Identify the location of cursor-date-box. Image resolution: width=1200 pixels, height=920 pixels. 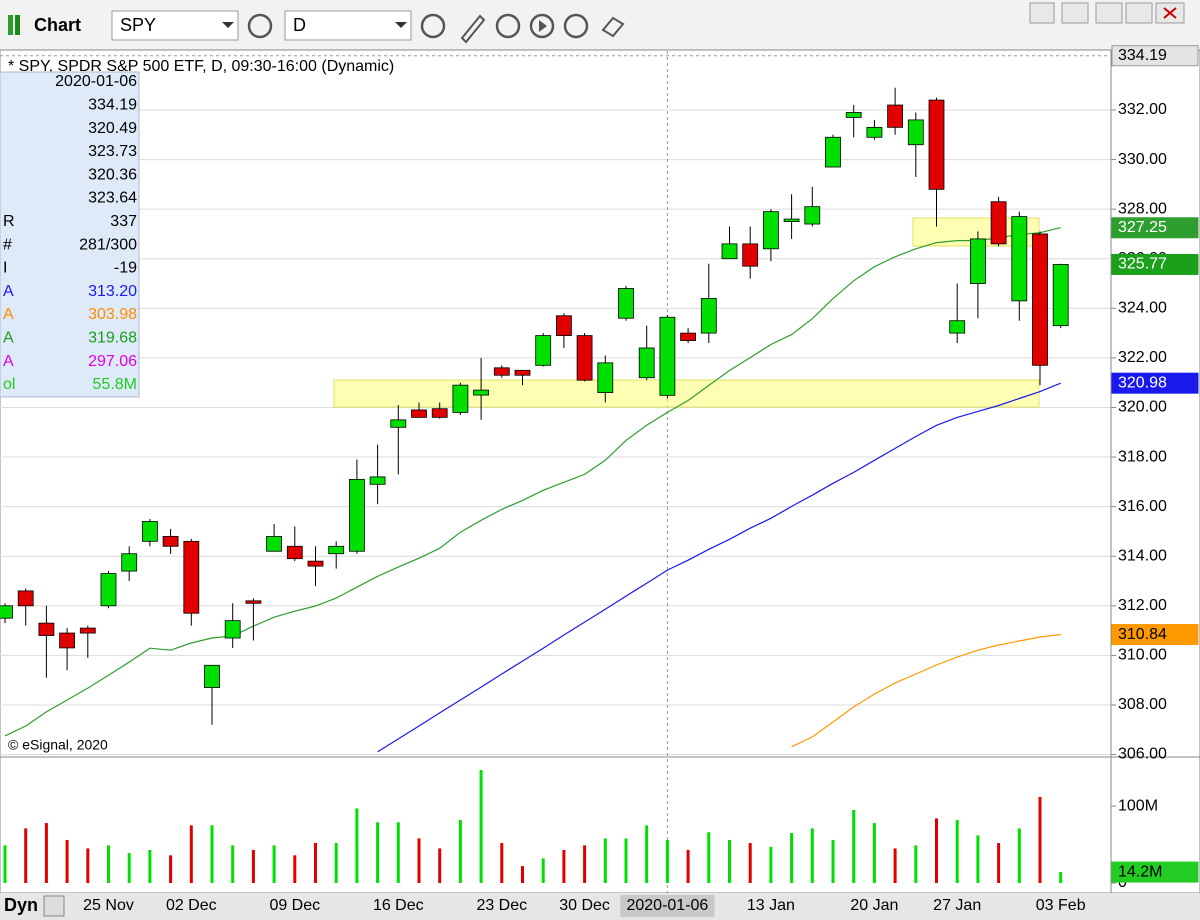
(667, 906).